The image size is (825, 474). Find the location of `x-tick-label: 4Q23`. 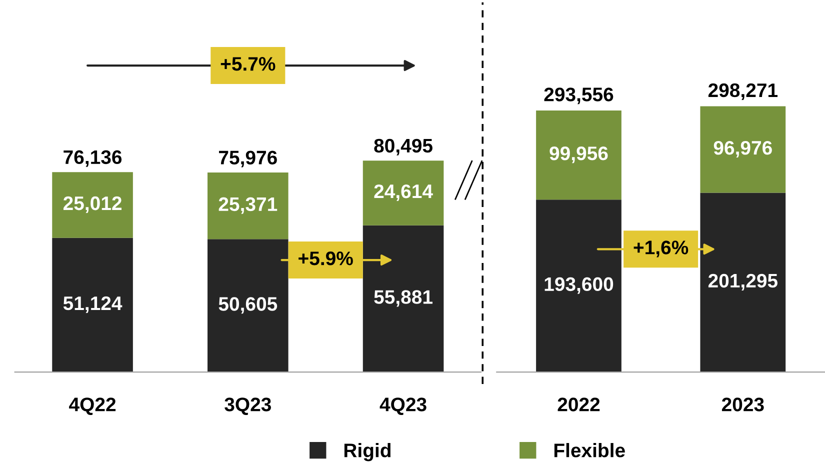

x-tick-label: 4Q23 is located at coordinates (403, 407).